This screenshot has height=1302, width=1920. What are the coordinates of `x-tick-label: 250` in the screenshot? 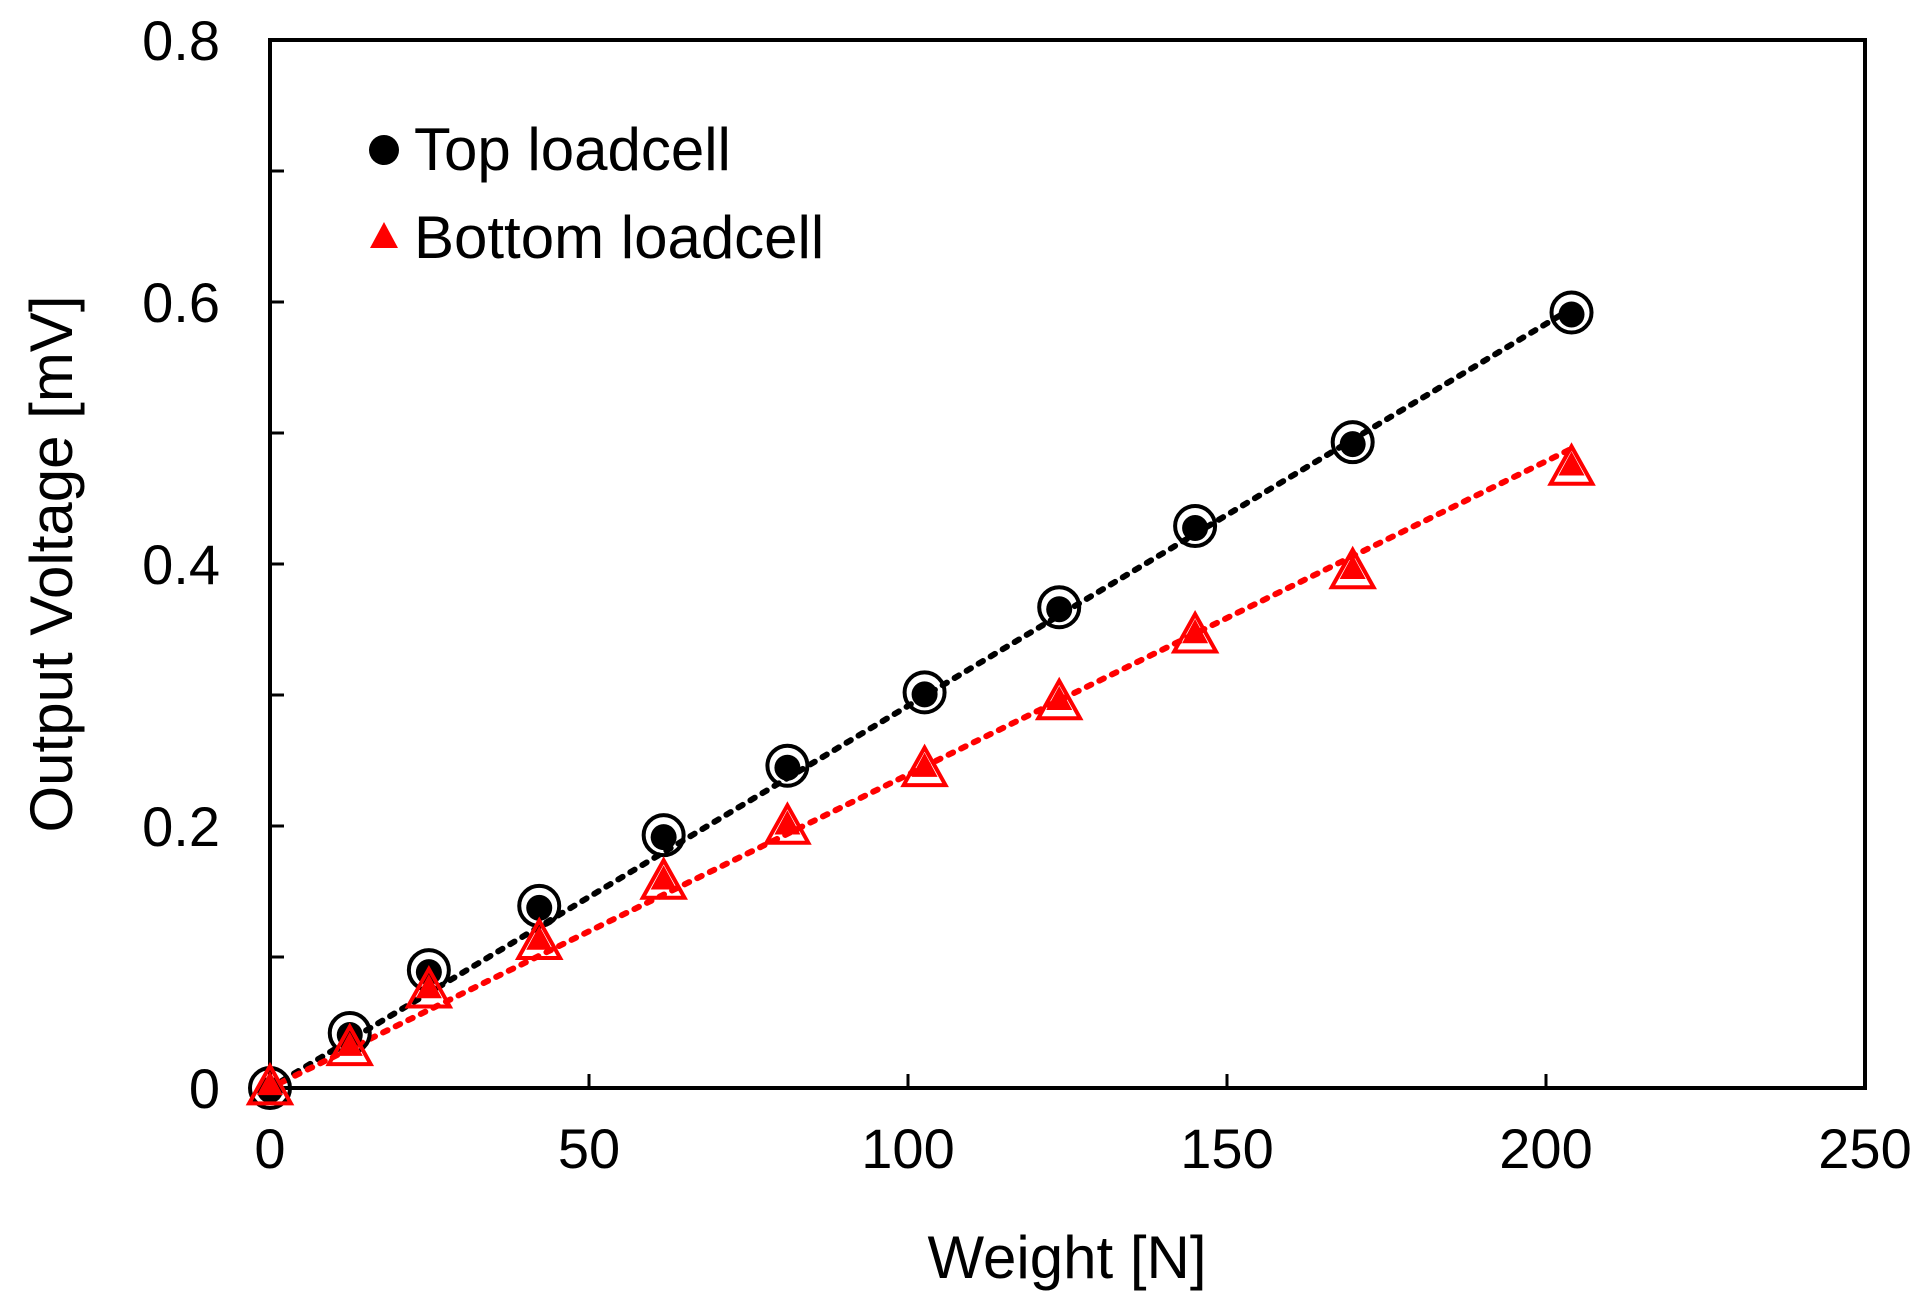 It's located at (1864, 1148).